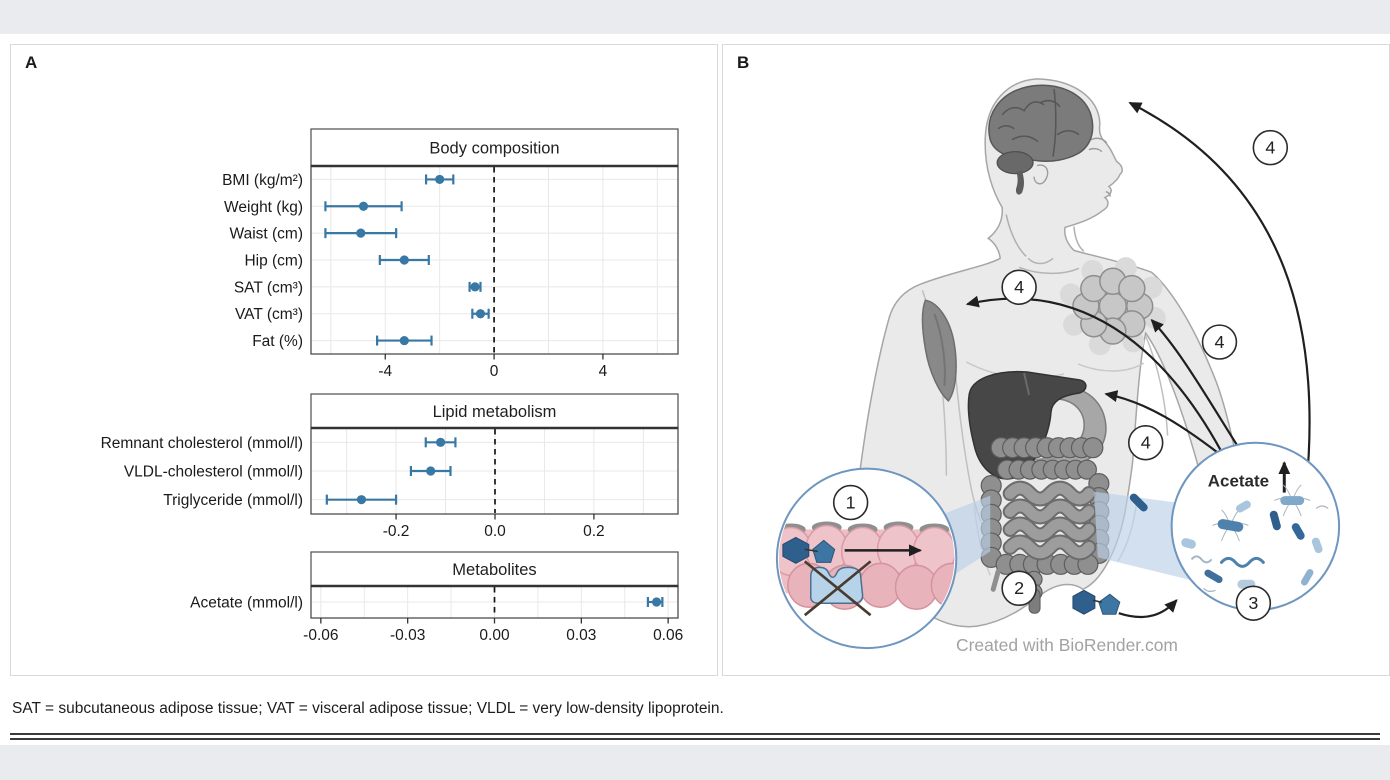 The image size is (1390, 780). What do you see at coordinates (494, 635) in the screenshot?
I see `axis-tick-label: 0.00` at bounding box center [494, 635].